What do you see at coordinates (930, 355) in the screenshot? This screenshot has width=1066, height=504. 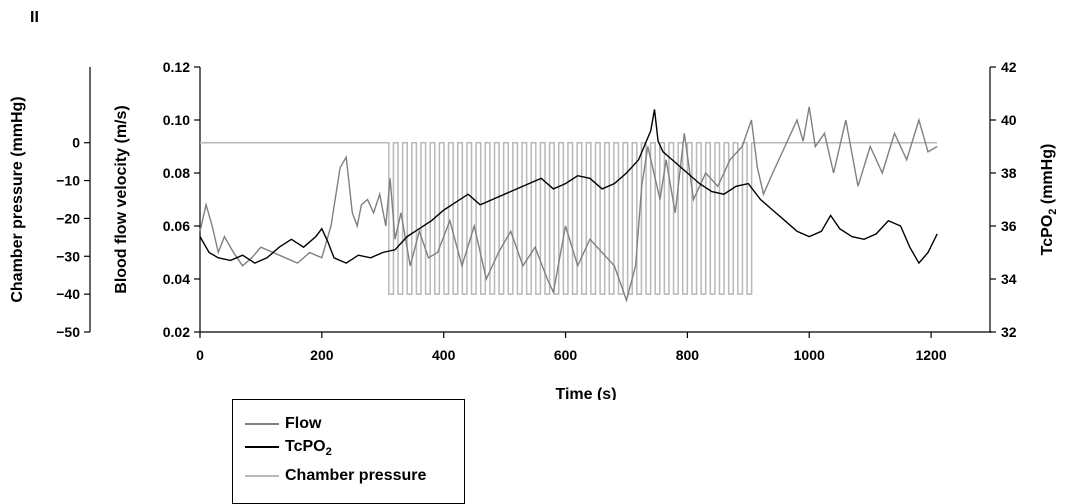 I see `x-tick-label: 1200` at bounding box center [930, 355].